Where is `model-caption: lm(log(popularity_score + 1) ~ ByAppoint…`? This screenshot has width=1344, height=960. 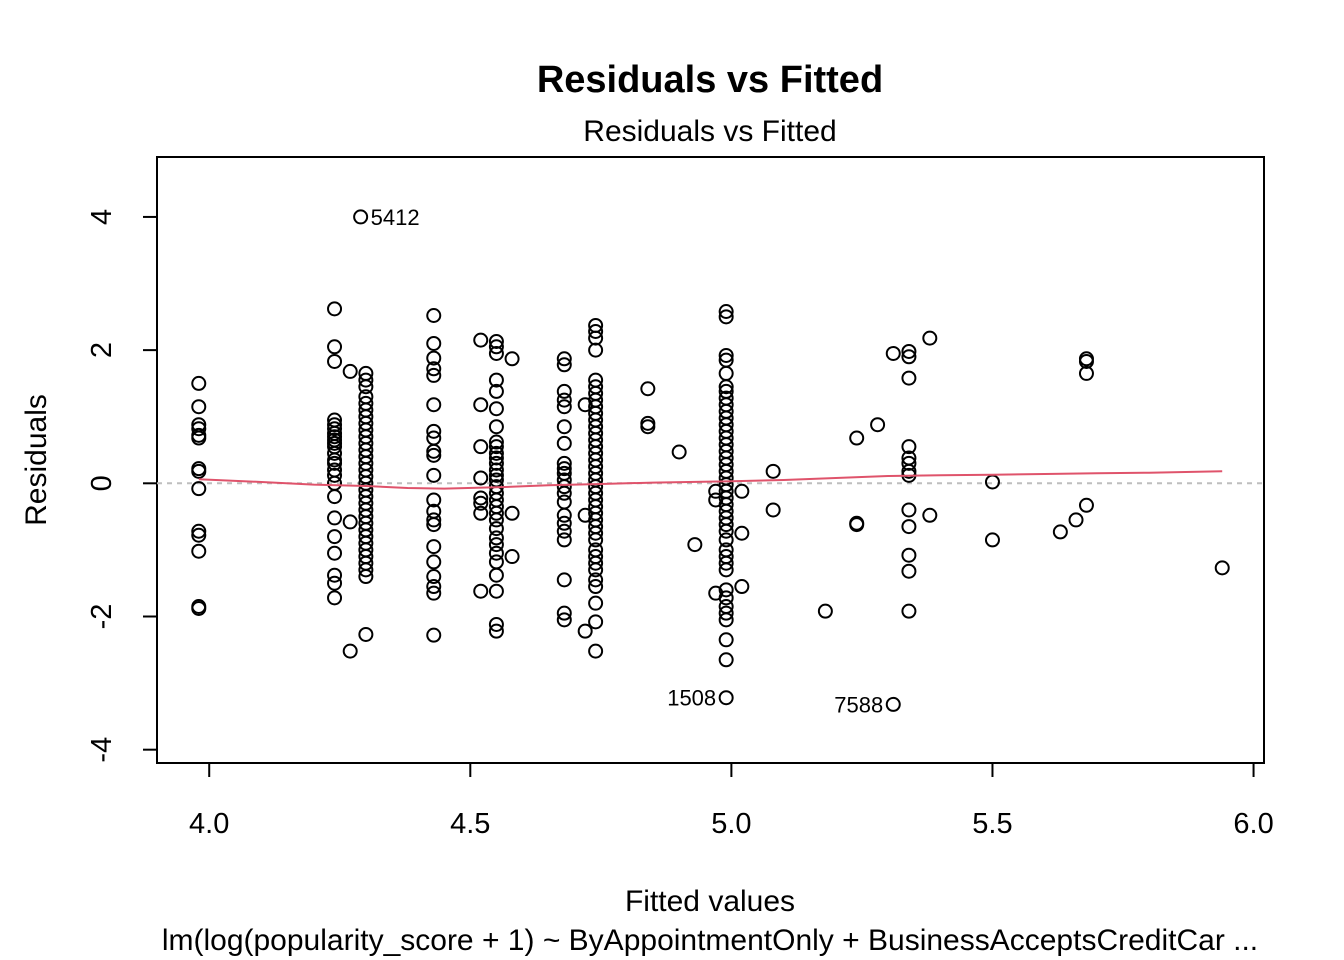
model-caption: lm(log(popularity_score + 1) ~ ByAppoint… is located at coordinates (710, 940).